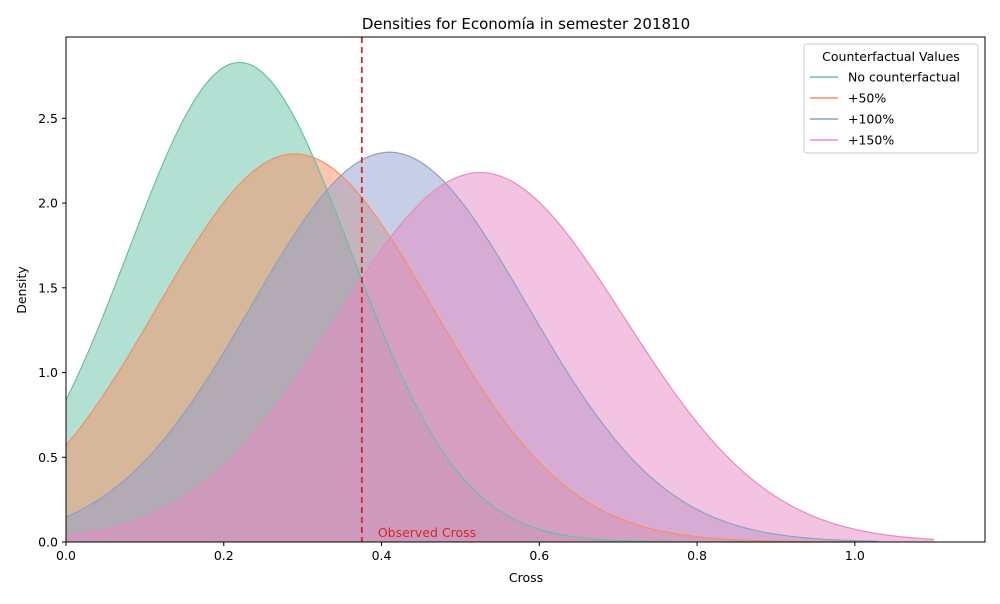 The width and height of the screenshot is (1000, 604). I want to click on y-tick-label: 1.0, so click(48, 372).